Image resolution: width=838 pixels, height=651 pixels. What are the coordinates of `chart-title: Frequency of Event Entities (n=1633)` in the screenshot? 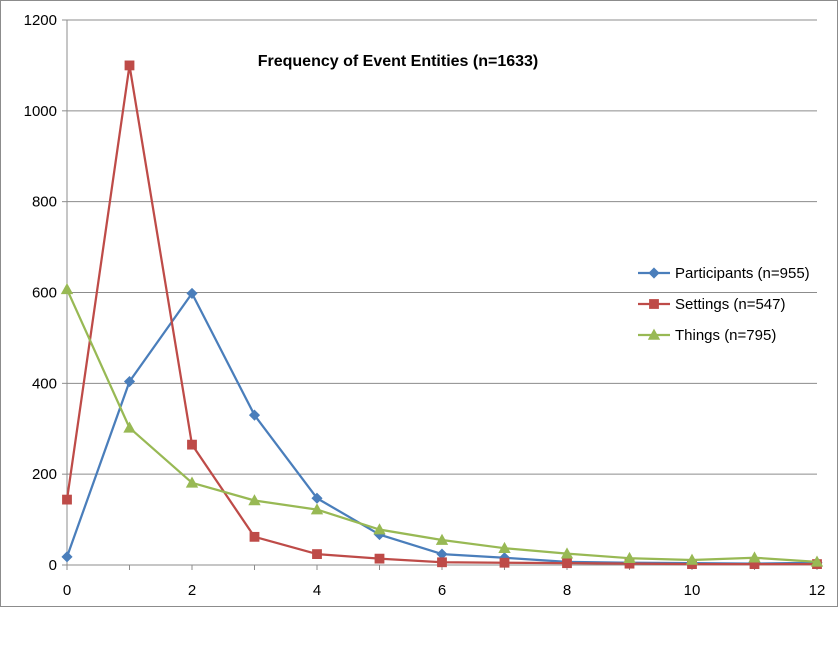 It's located at (398, 61).